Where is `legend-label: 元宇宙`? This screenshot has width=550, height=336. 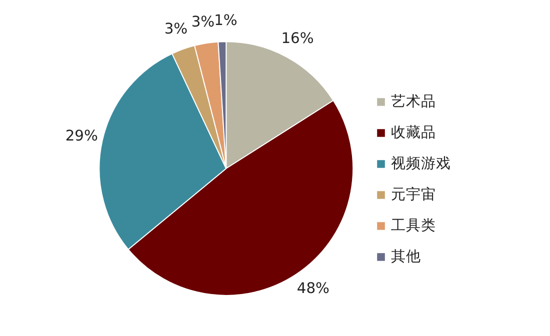
legend-label: 元宇宙 is located at coordinates (413, 194).